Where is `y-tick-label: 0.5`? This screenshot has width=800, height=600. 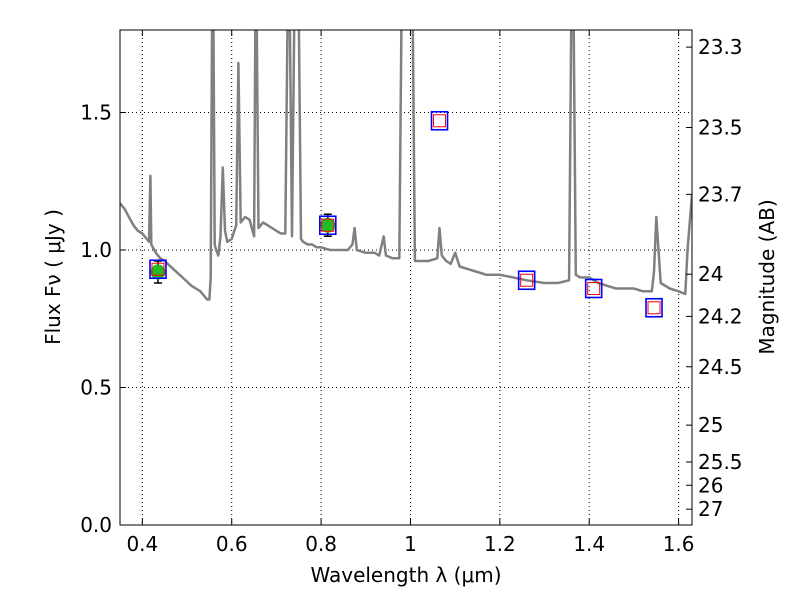 y-tick-label: 0.5 is located at coordinates (96, 388).